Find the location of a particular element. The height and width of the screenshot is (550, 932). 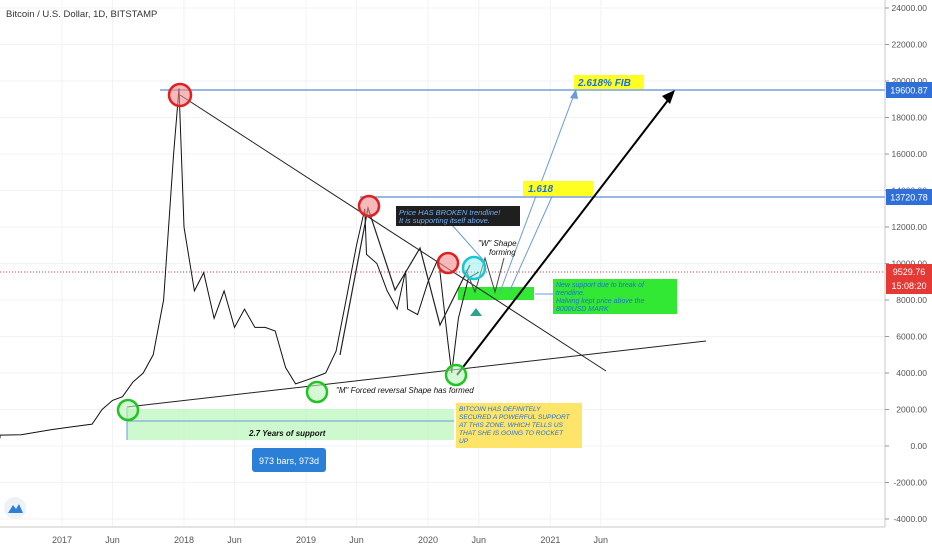

up-arrow-marker is located at coordinates (476, 312).